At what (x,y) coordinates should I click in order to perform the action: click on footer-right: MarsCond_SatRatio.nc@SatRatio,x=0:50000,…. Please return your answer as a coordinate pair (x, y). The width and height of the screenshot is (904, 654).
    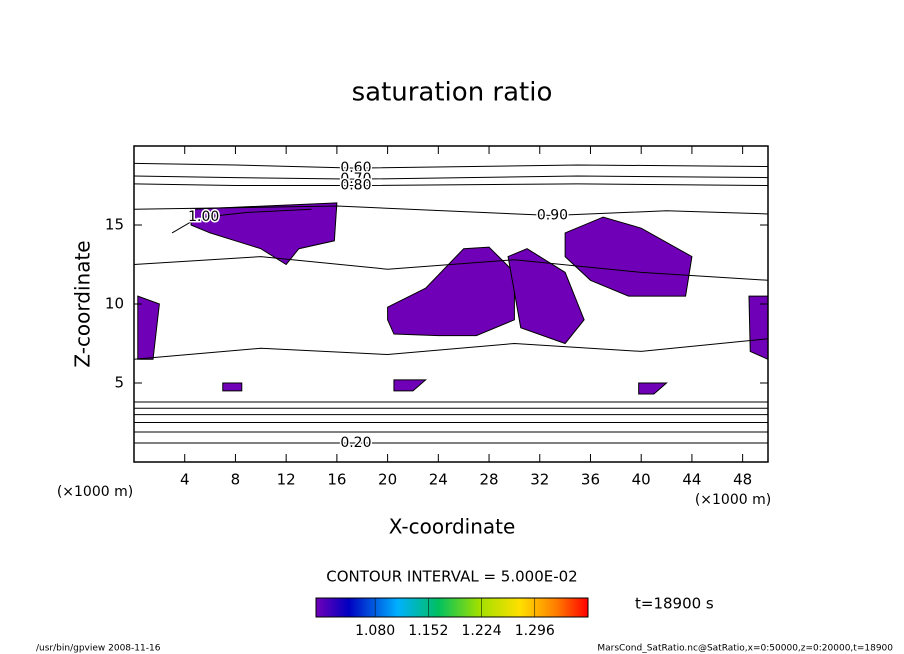
    Looking at the image, I should click on (745, 649).